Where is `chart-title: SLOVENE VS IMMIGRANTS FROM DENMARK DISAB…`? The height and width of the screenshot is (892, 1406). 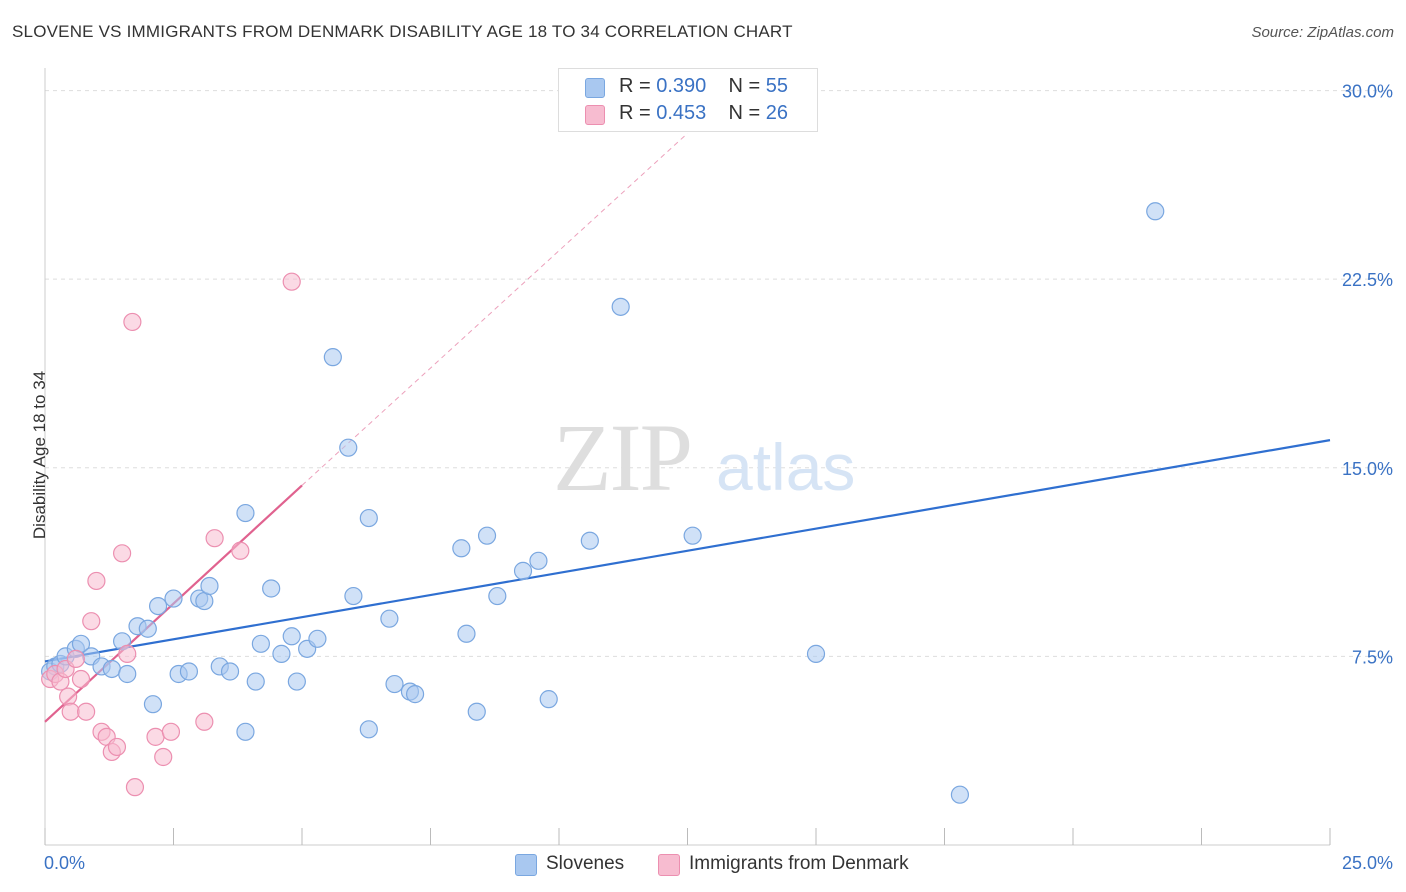 chart-title: SLOVENE VS IMMIGRANTS FROM DENMARK DISAB… is located at coordinates (402, 31).